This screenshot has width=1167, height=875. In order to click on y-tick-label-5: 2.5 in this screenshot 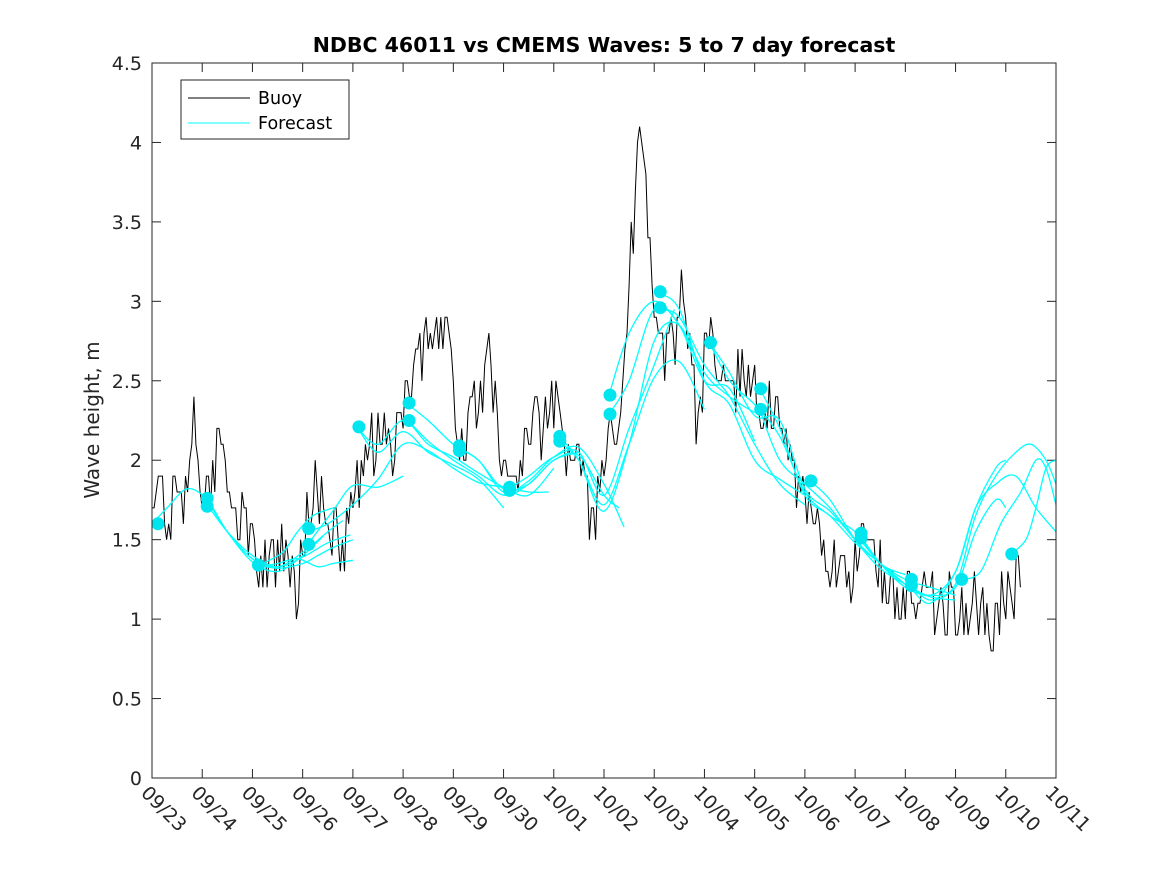, I will do `click(127, 382)`.